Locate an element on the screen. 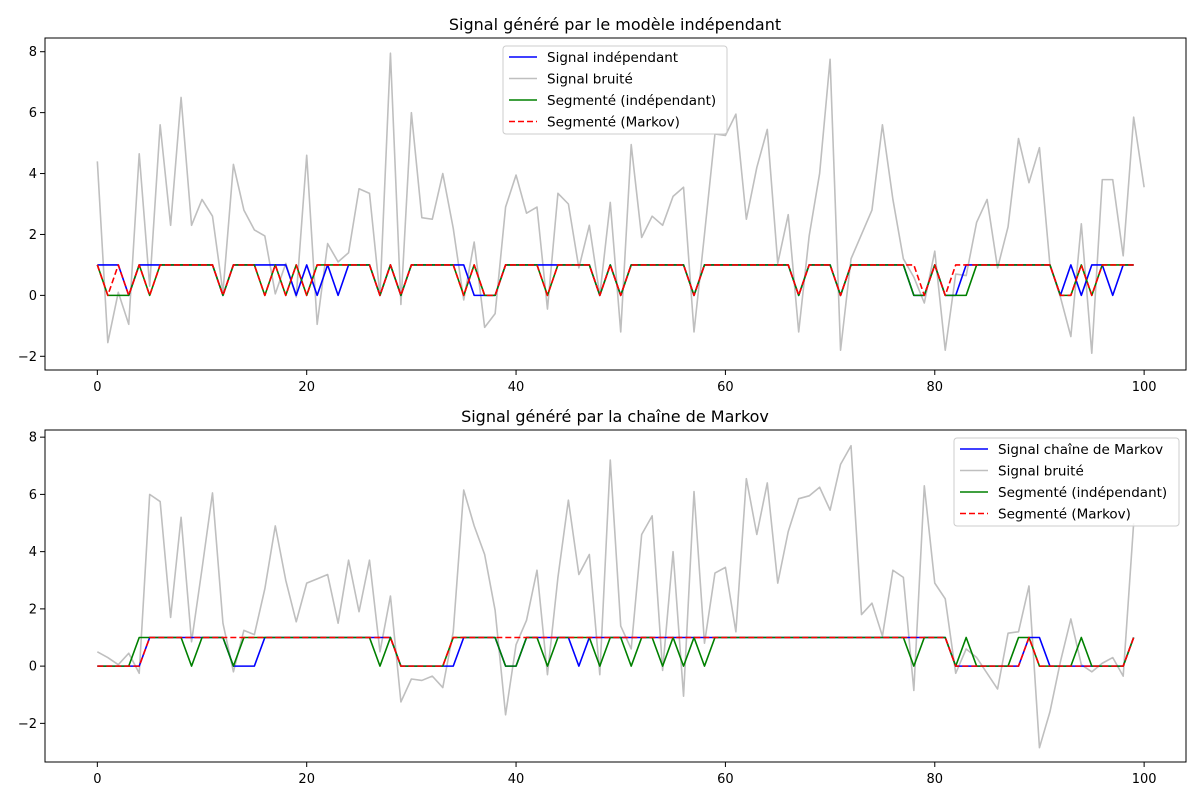 This screenshot has height=800, width=1200. top-y-tick-label: −2 is located at coordinates (27, 357).